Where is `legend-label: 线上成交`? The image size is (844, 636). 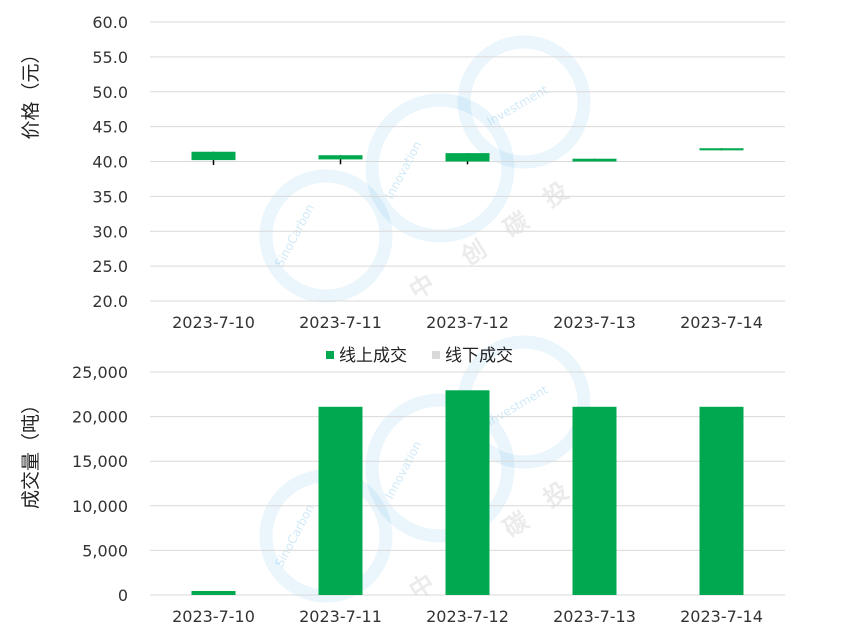
legend-label: 线上成交 is located at coordinates (373, 356).